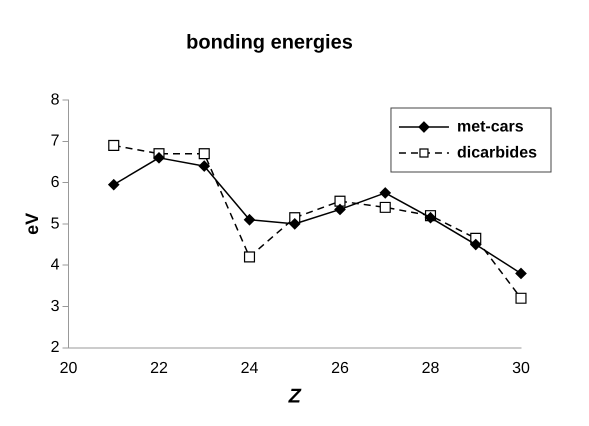 The image size is (589, 426). Describe the element at coordinates (55, 183) in the screenshot. I see `y-tick-label: 6` at that location.